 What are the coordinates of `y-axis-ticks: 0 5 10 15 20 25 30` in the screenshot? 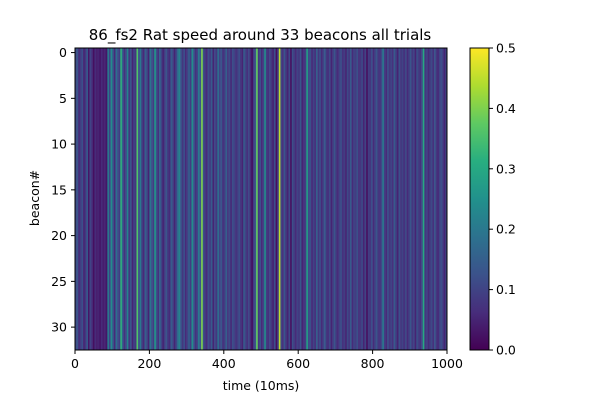 It's located at (63, 190).